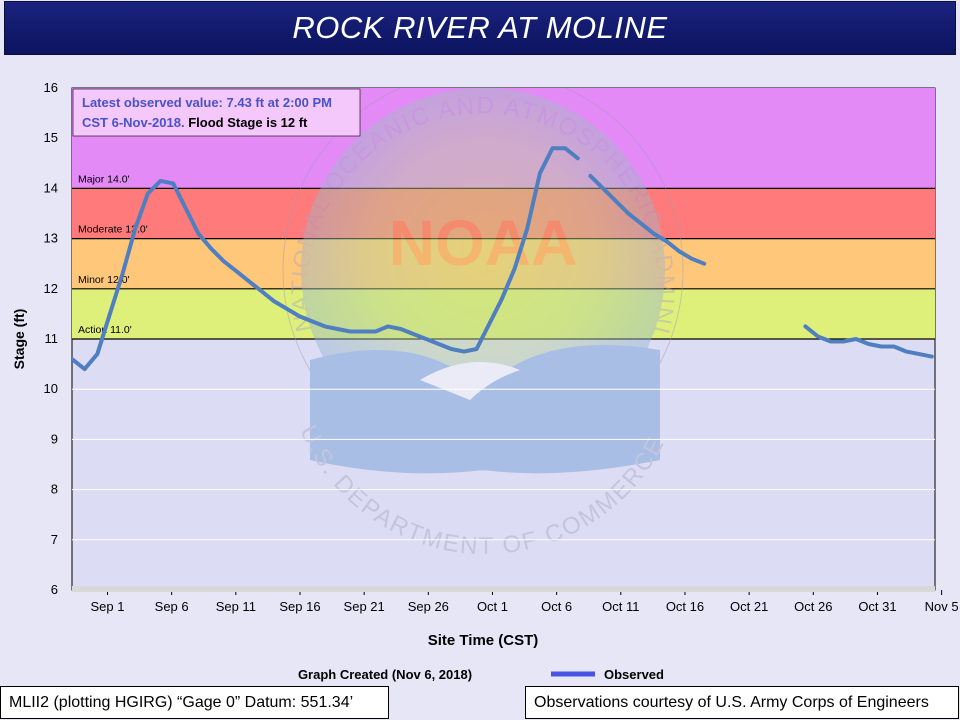 The image size is (960, 720). I want to click on x-tick-label-9: Oct 16, so click(685, 606).